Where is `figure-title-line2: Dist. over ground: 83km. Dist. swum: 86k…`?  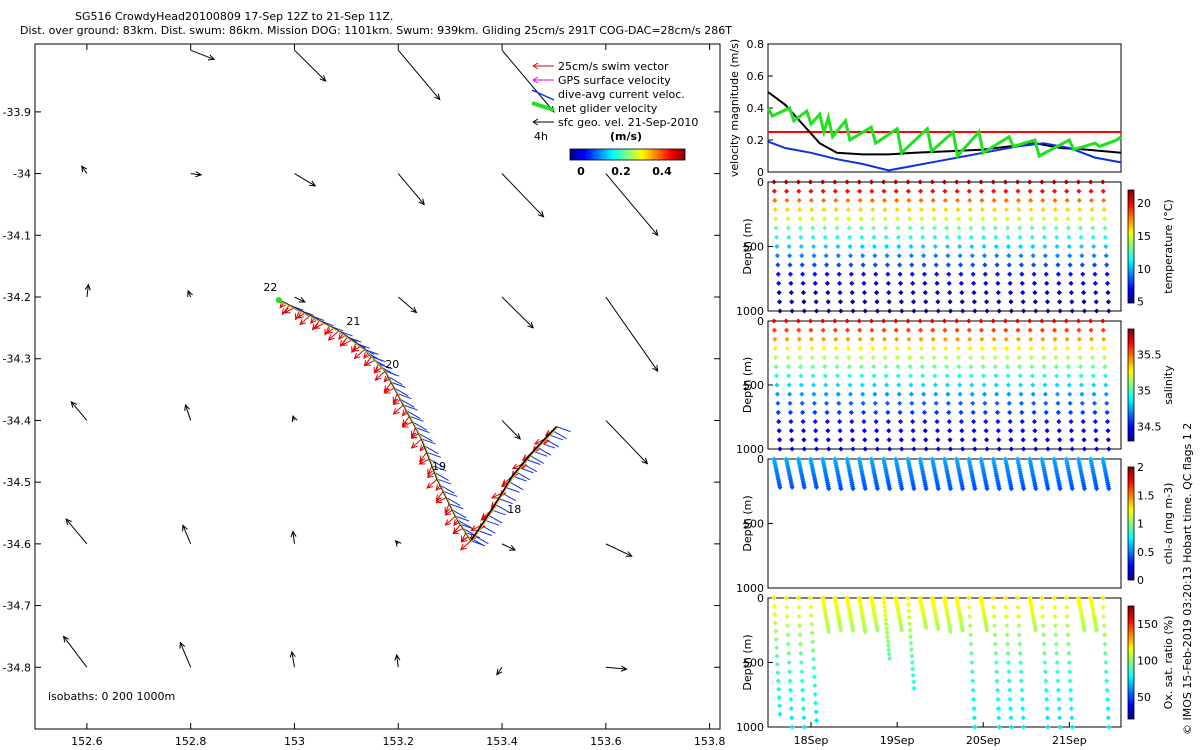
figure-title-line2: Dist. over ground: 83km. Dist. swum: 86k… is located at coordinates (376, 30).